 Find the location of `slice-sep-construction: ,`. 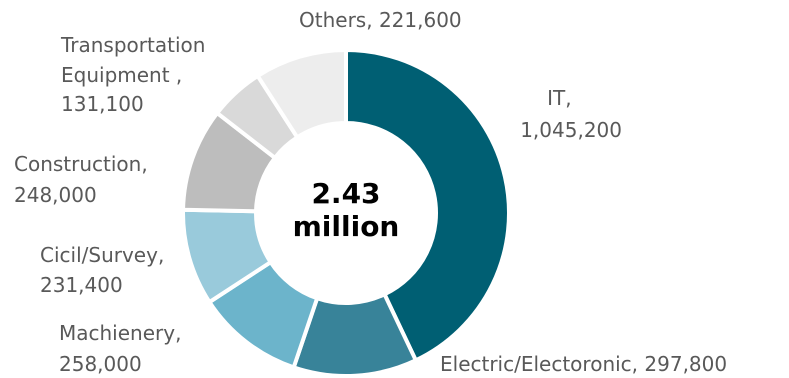

slice-sep-construction: , is located at coordinates (144, 164).